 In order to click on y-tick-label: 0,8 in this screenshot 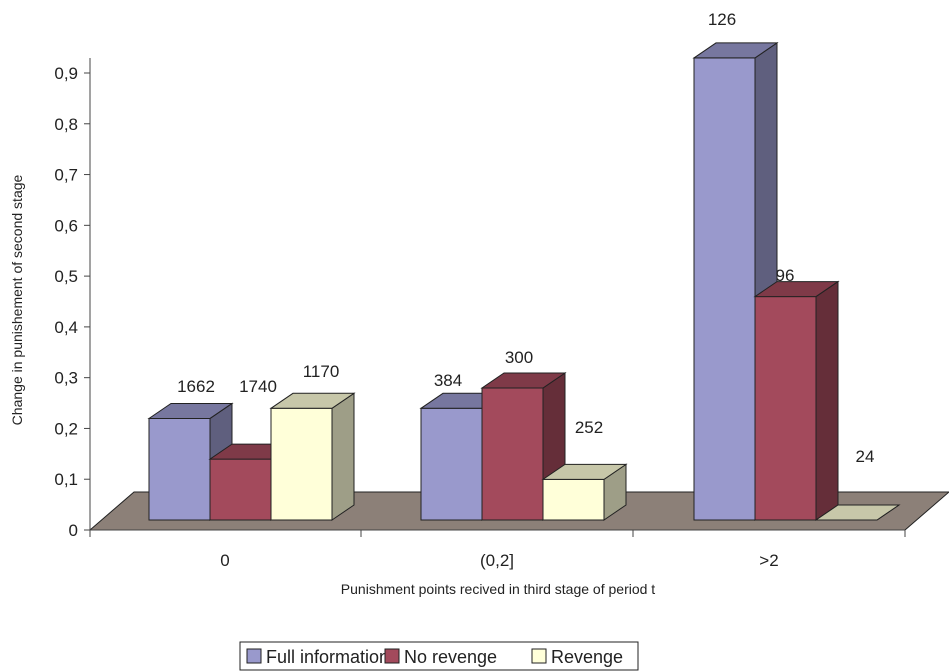, I will do `click(66, 124)`.